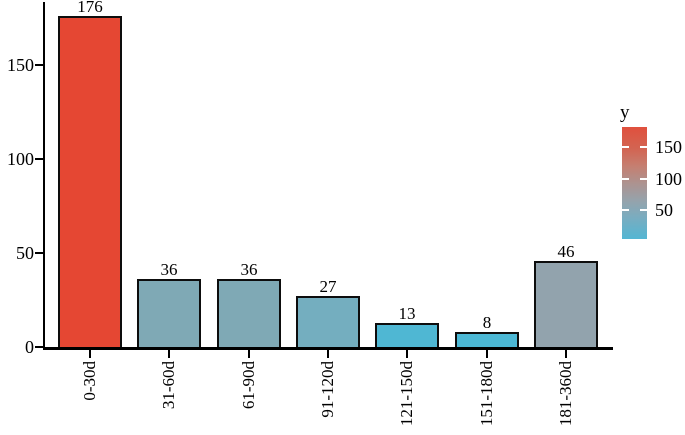  Describe the element at coordinates (249, 270) in the screenshot. I see `bar-value-label-61-90d: 36` at that location.